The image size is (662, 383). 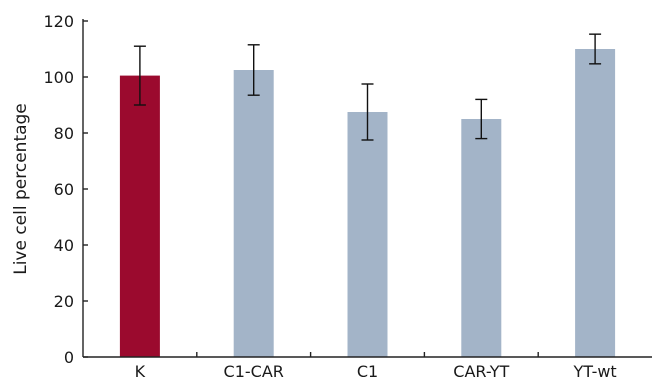 I want to click on y-tick-label: 120, so click(x=58, y=21).